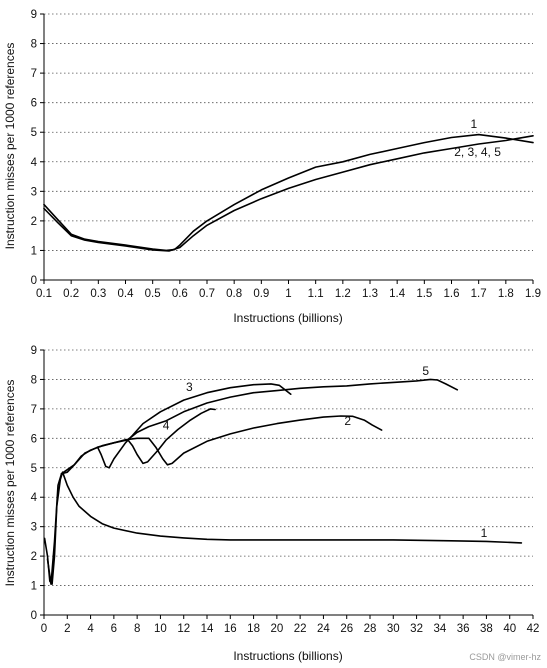 Image resolution: width=547 pixels, height=668 pixels. I want to click on x-tick-label: 12, so click(183, 629).